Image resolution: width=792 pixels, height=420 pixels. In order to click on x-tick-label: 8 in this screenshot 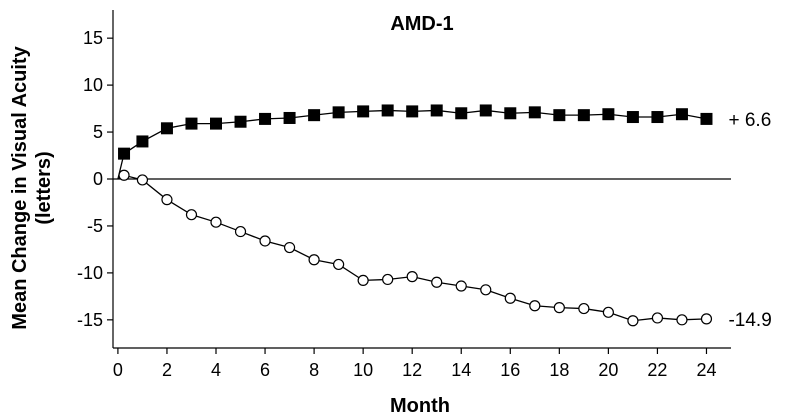, I will do `click(314, 370)`.